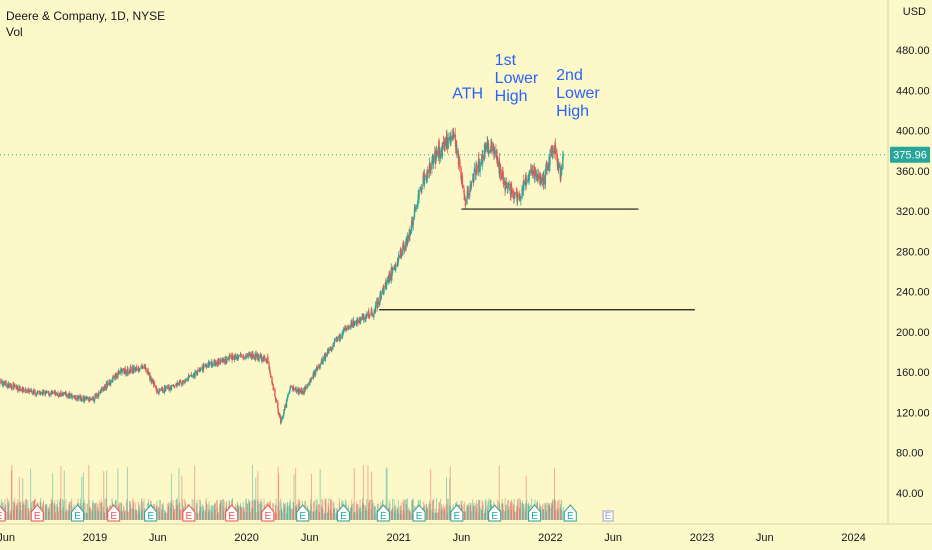 The height and width of the screenshot is (550, 932). What do you see at coordinates (310, 538) in the screenshot?
I see `time-tick-label: Jun` at bounding box center [310, 538].